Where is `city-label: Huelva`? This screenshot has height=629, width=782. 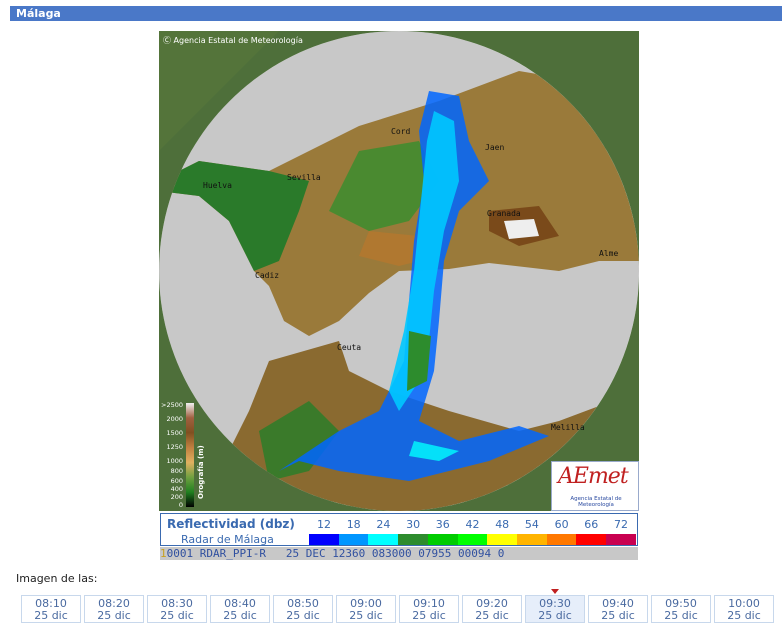 city-label: Huelva is located at coordinates (217, 185).